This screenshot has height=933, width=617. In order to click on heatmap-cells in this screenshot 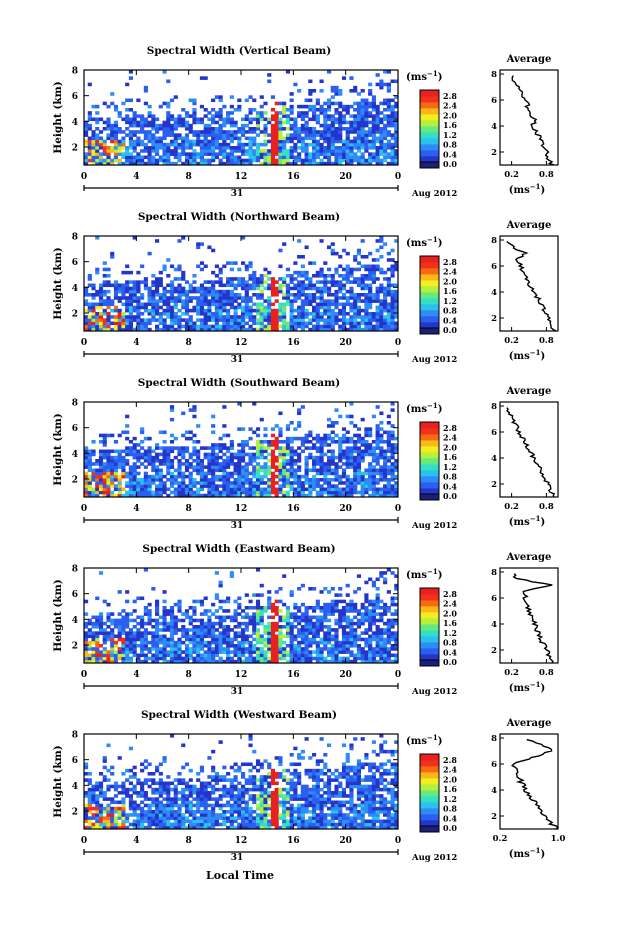, I will do `click(241, 449)`.